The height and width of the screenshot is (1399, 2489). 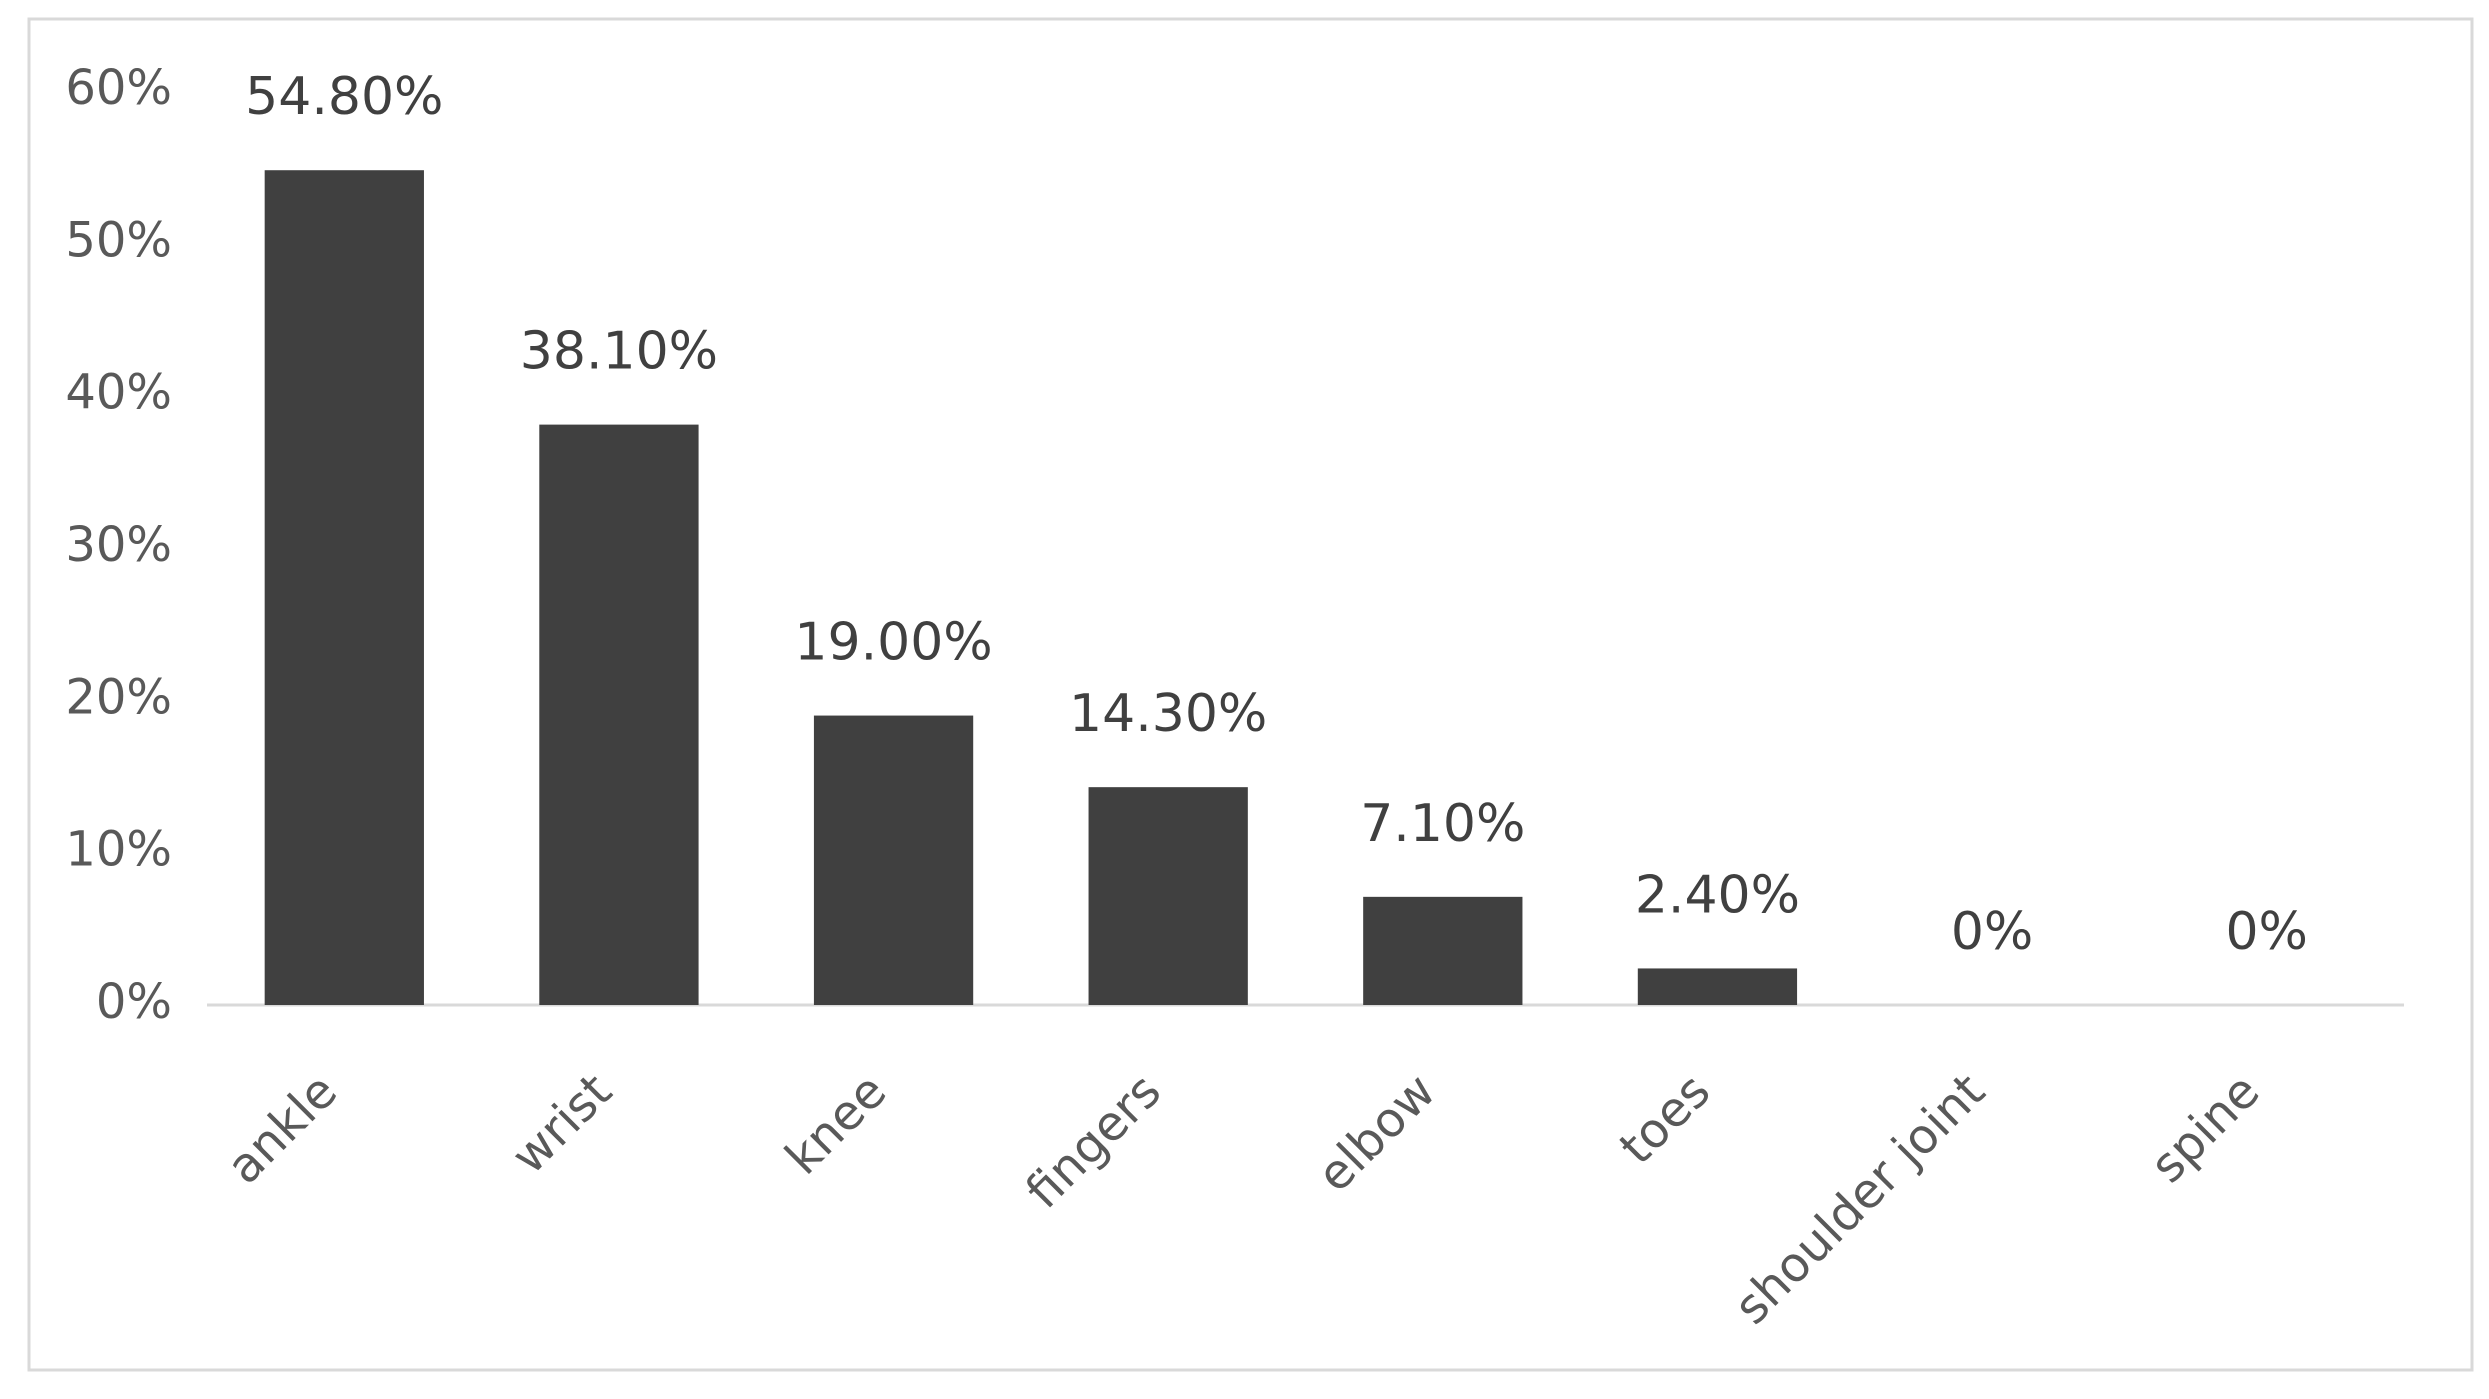 What do you see at coordinates (118, 393) in the screenshot?
I see `y-tick-label: 40%` at bounding box center [118, 393].